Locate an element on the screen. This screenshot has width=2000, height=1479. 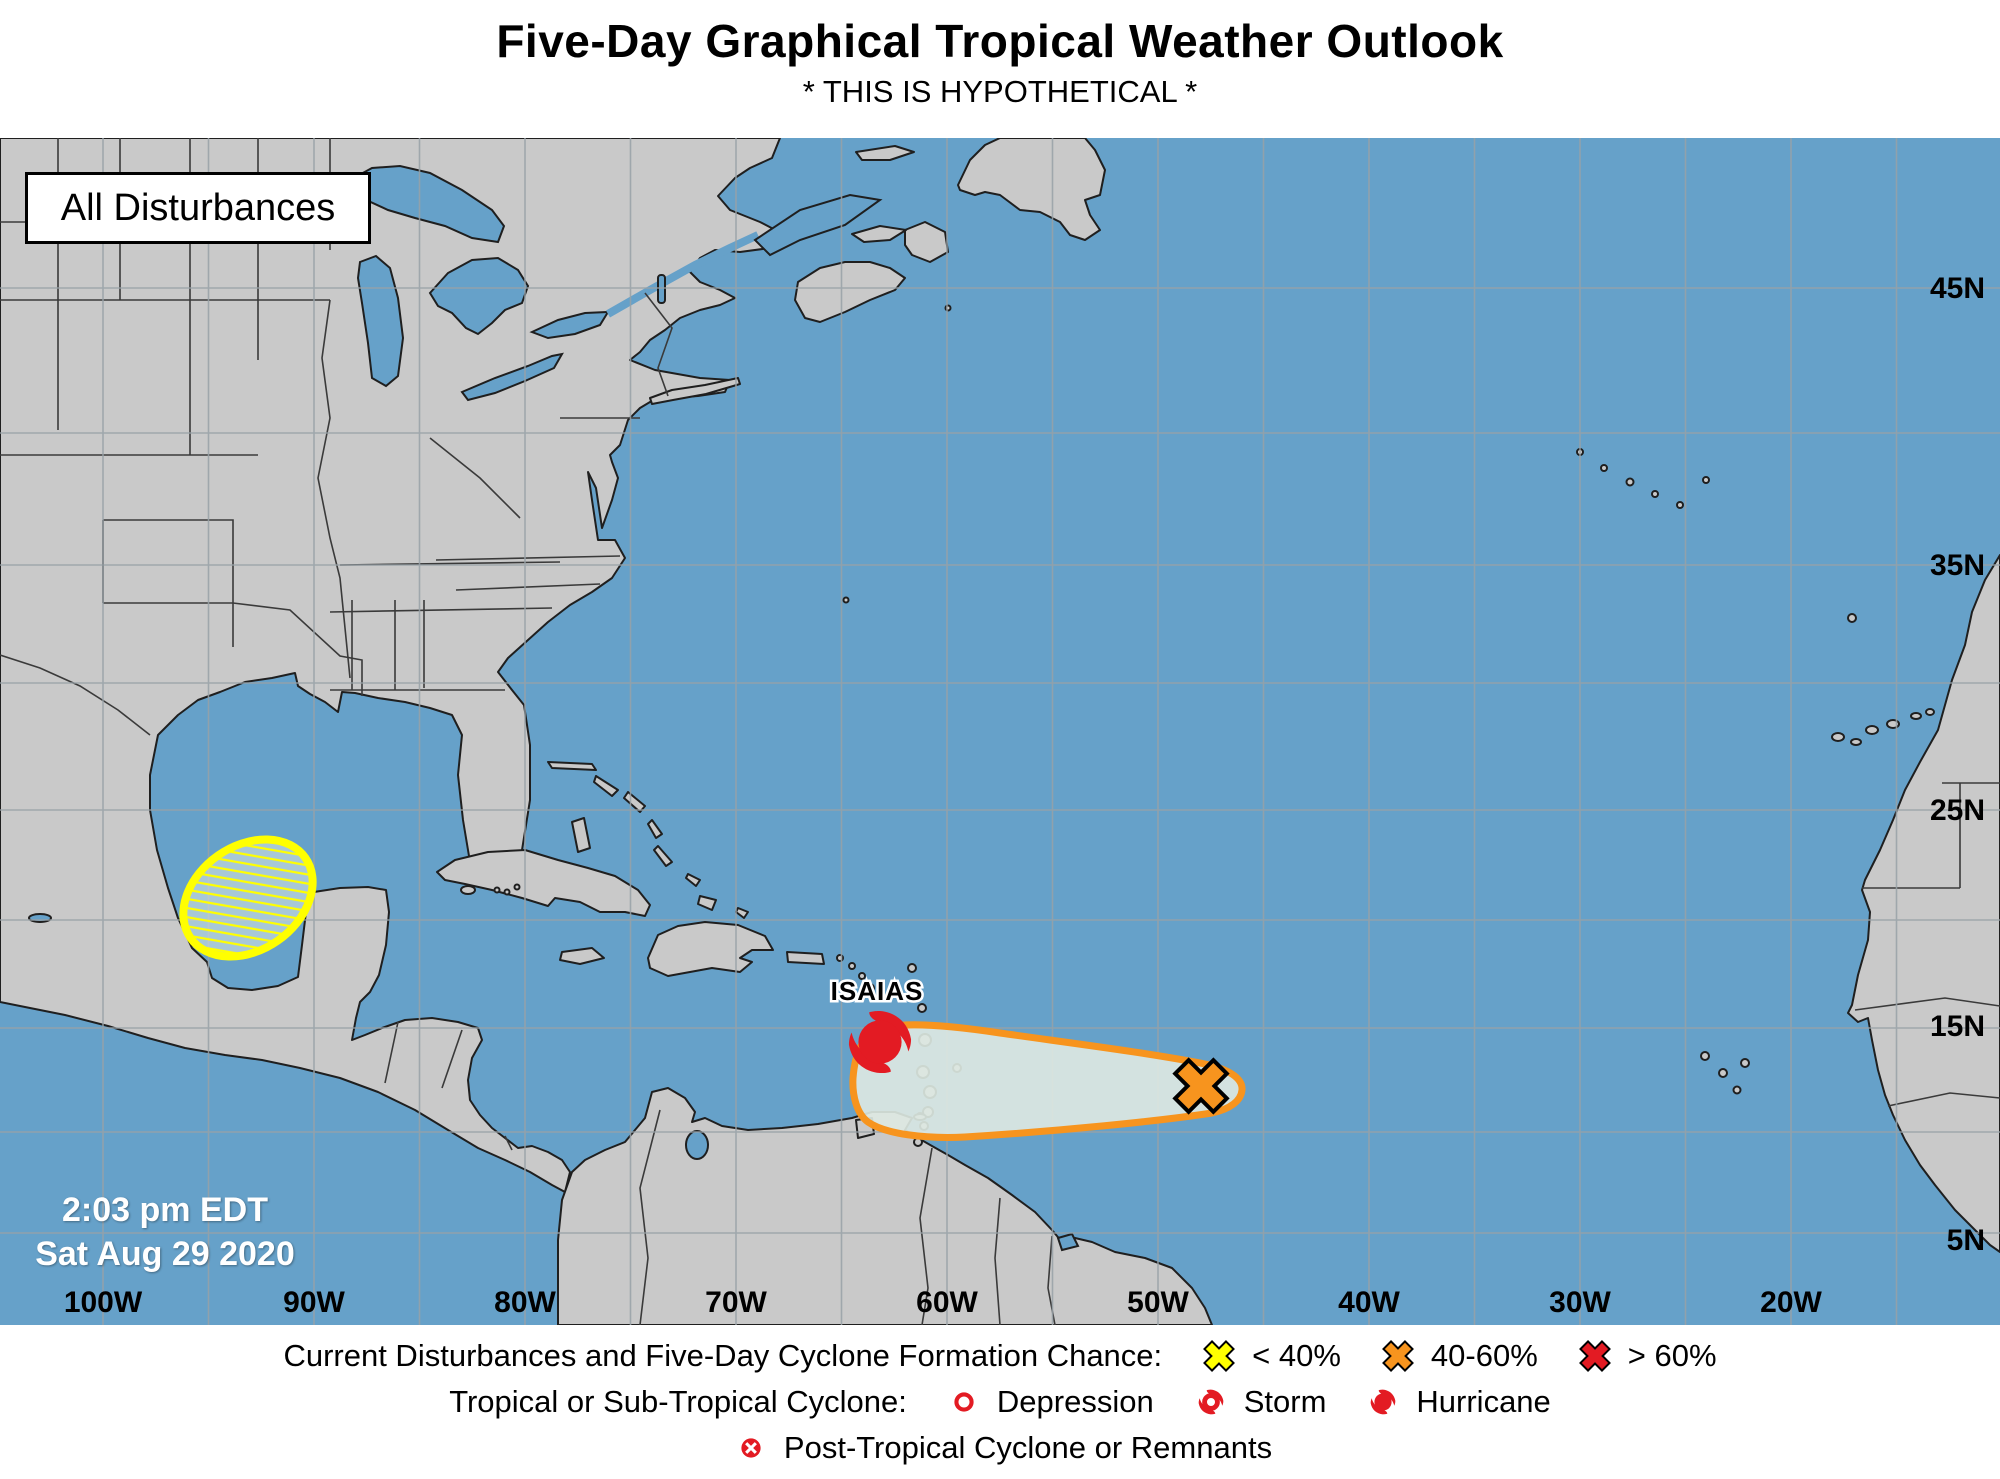
lake-ontario is located at coordinates (569, 325).